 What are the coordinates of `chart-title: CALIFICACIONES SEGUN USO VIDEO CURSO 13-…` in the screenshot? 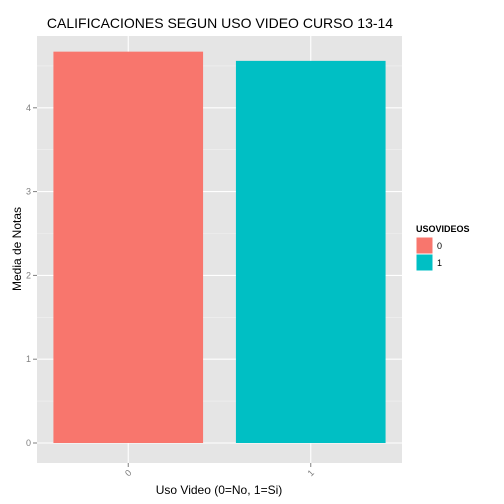 It's located at (220, 23).